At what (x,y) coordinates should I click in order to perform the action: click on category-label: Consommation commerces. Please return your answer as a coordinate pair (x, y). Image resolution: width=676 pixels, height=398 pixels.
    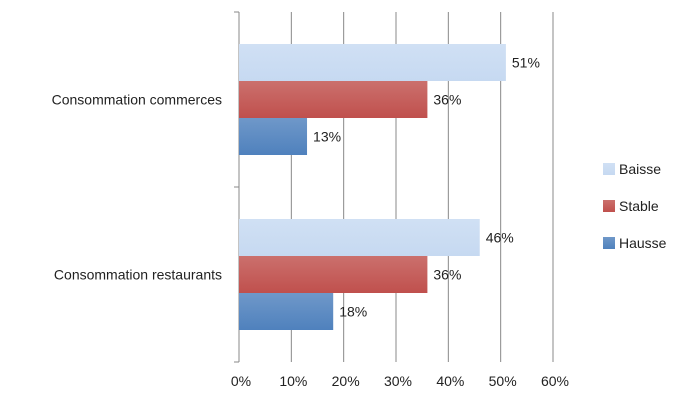
    Looking at the image, I should click on (137, 100).